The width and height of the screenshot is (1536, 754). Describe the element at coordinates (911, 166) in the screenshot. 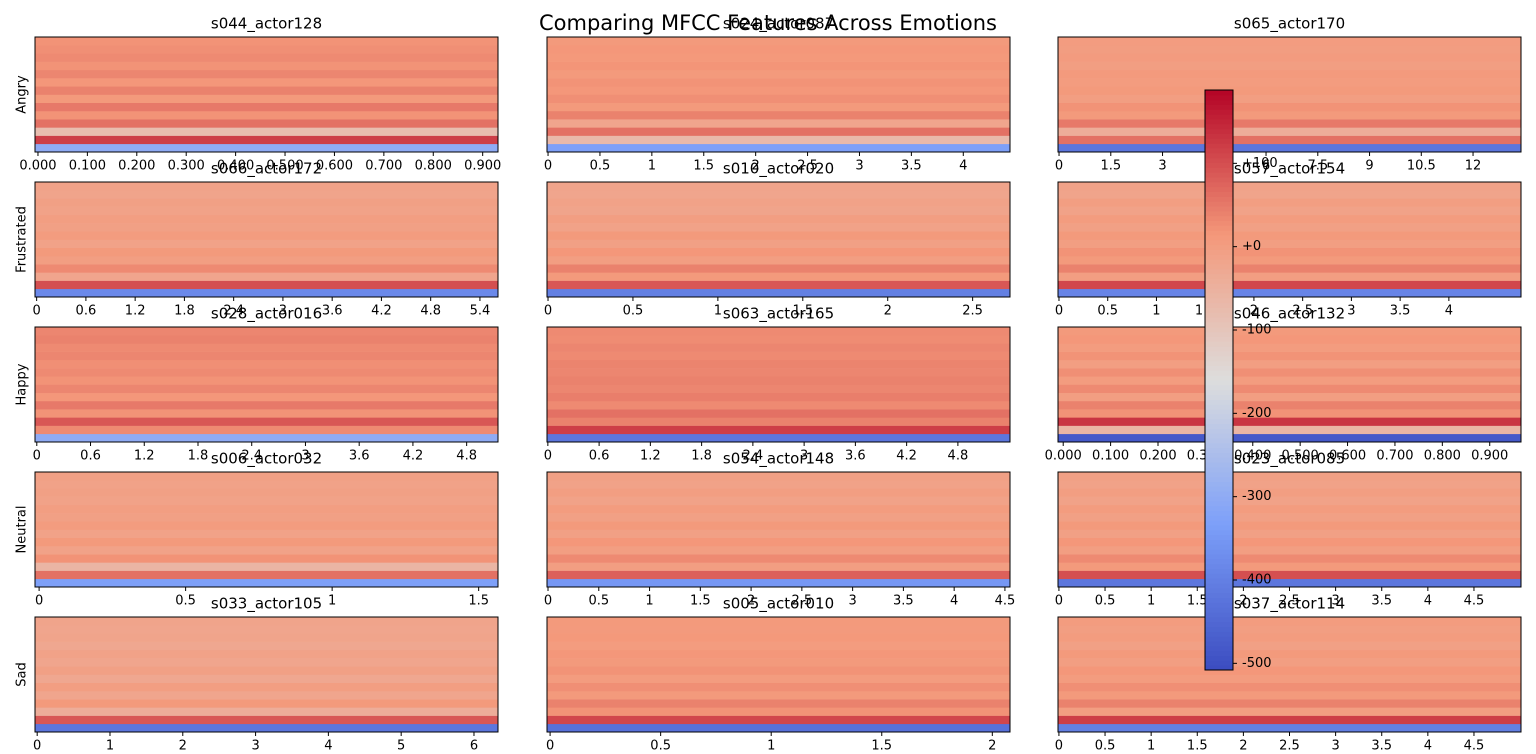

I see `x-tick-label: 3.5` at that location.